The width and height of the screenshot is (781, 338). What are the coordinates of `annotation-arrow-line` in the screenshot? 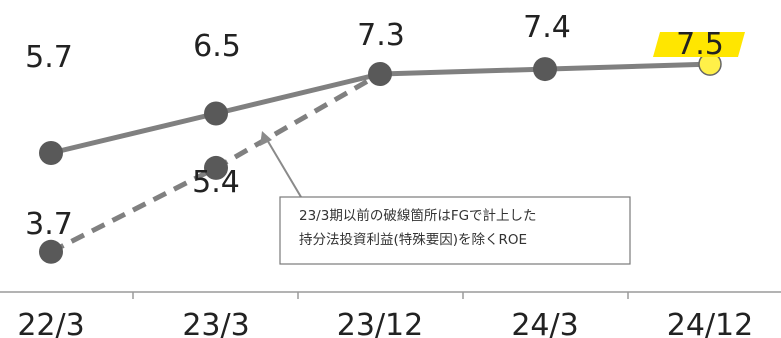 It's located at (283, 167).